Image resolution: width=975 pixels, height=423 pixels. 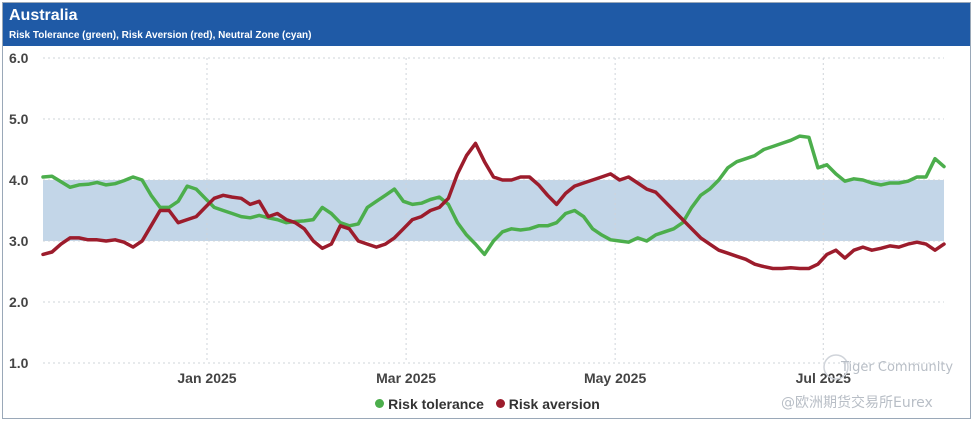 What do you see at coordinates (19, 119) in the screenshot?
I see `y-tick-label-4: 5.0` at bounding box center [19, 119].